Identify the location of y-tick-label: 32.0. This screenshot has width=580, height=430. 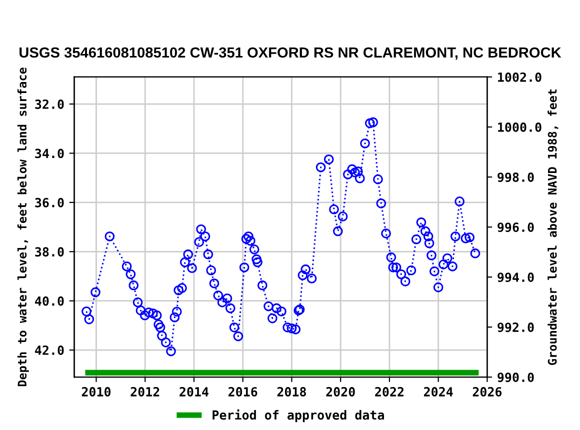
(49, 104).